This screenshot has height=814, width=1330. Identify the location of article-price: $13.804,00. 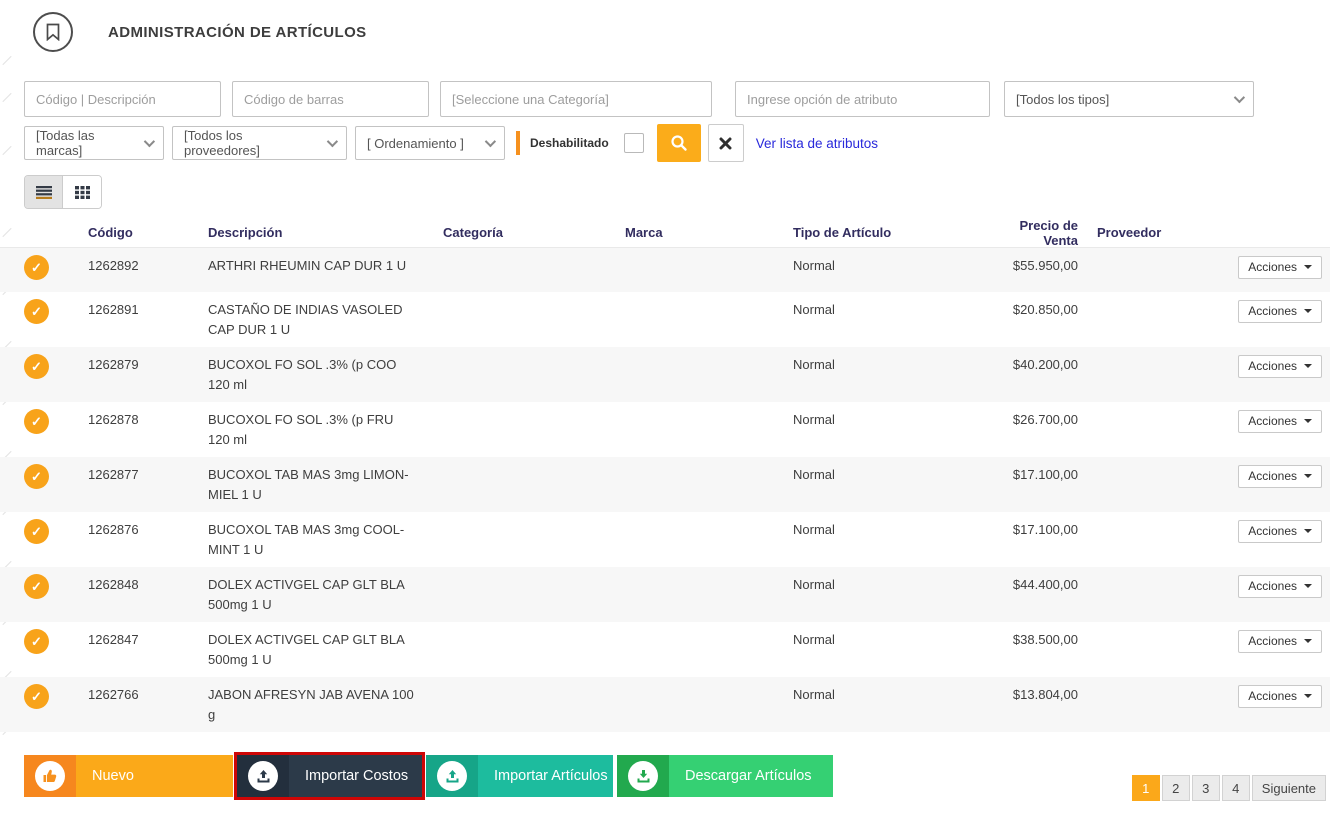
(1045, 694).